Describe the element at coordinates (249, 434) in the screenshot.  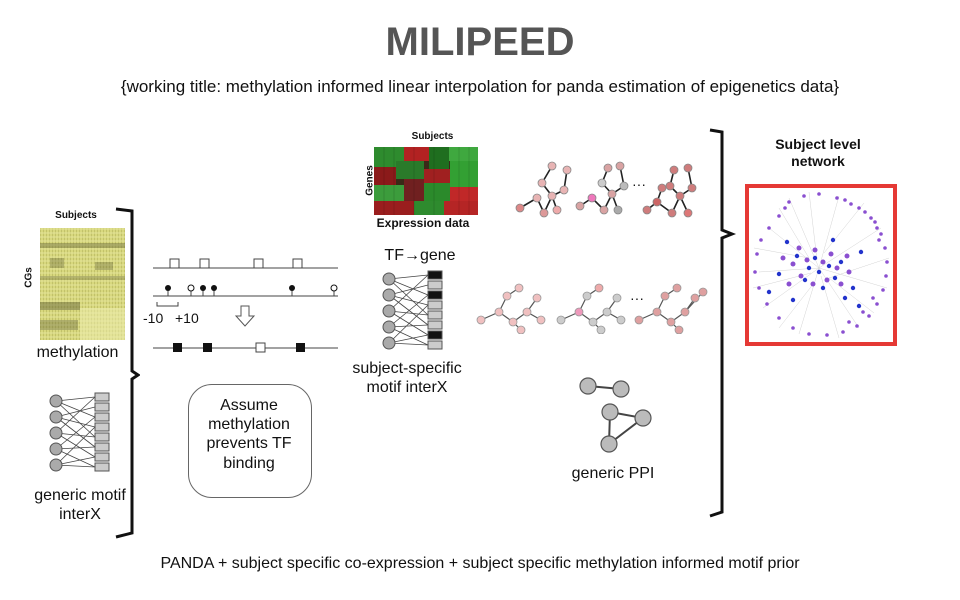
I see `assumption-text: Assume methylation prevents TF binding` at that location.